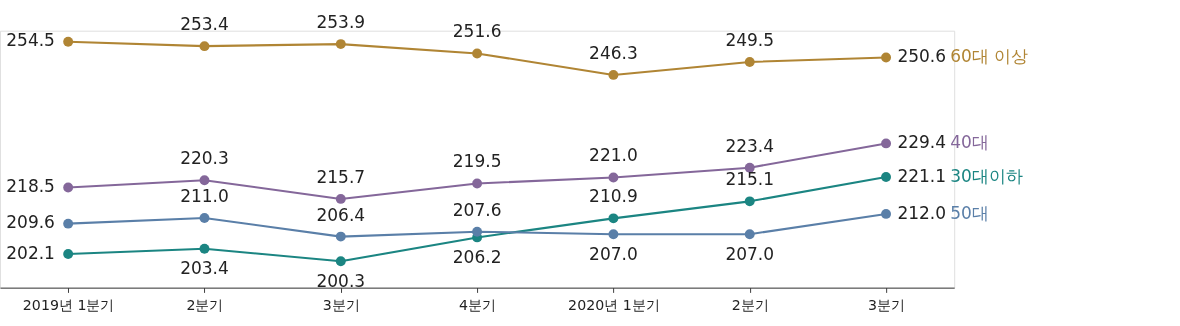 This screenshot has height=326, width=1180. What do you see at coordinates (204, 24) in the screenshot?
I see `data-label: 253.4` at bounding box center [204, 24].